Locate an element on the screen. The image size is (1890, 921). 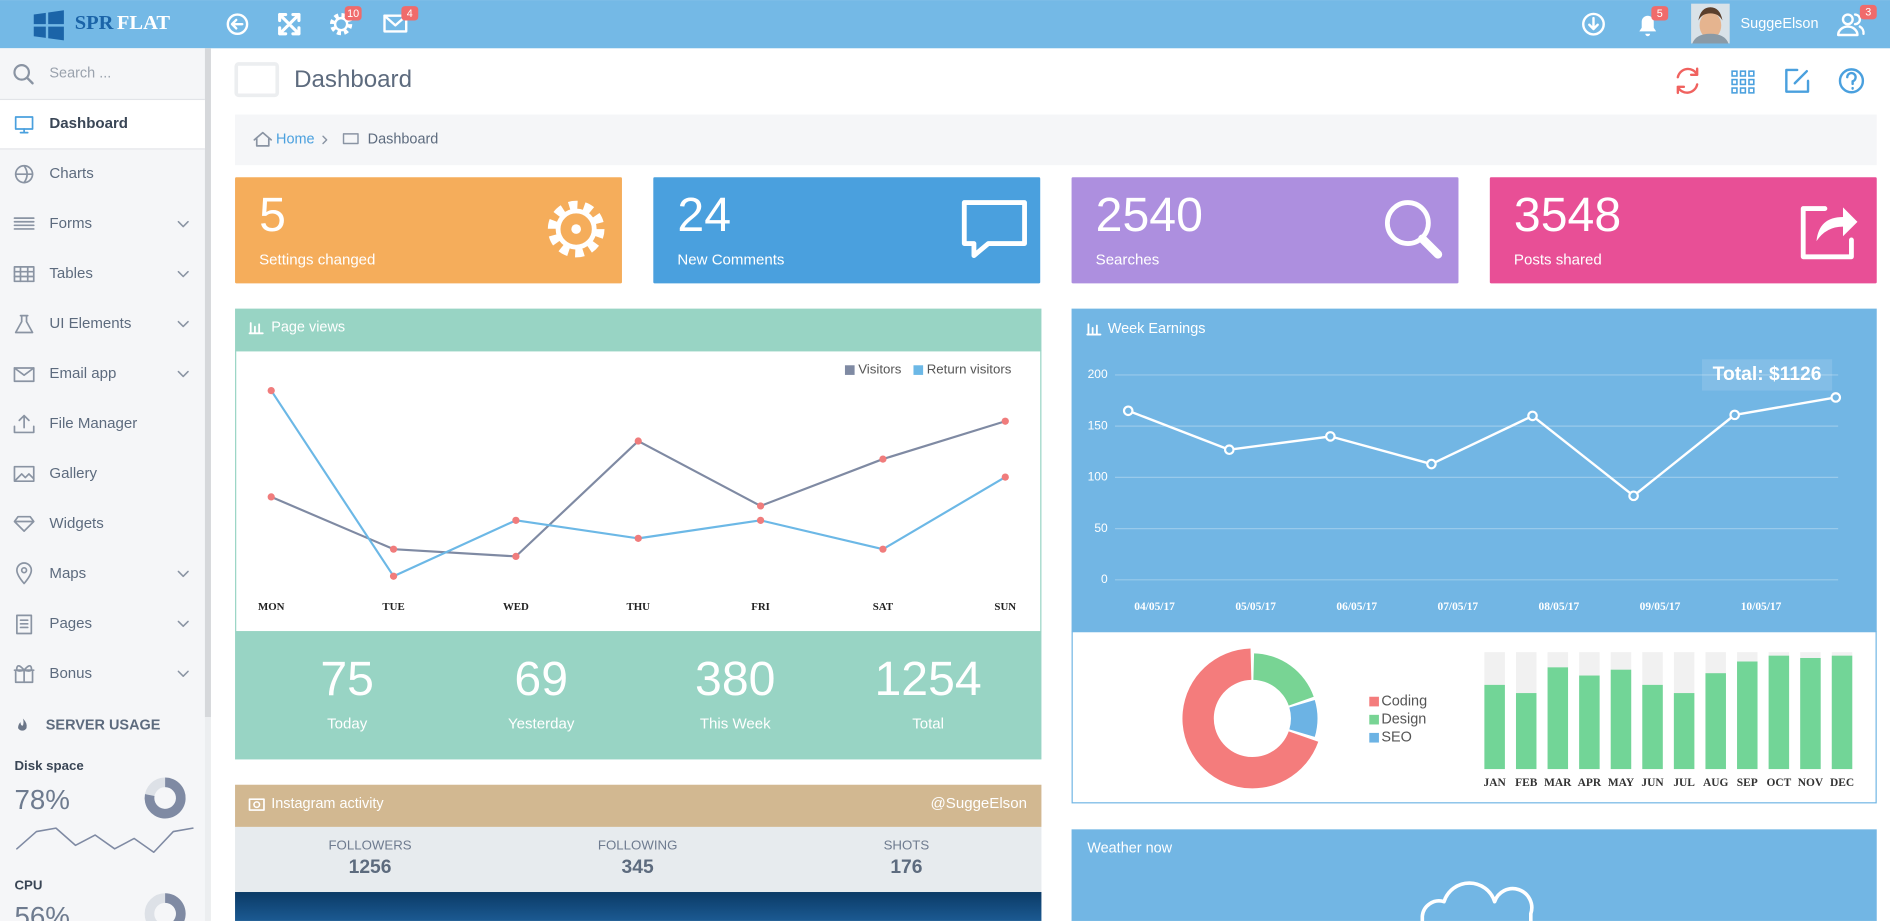
menu-item: Maps is located at coordinates (67, 573).